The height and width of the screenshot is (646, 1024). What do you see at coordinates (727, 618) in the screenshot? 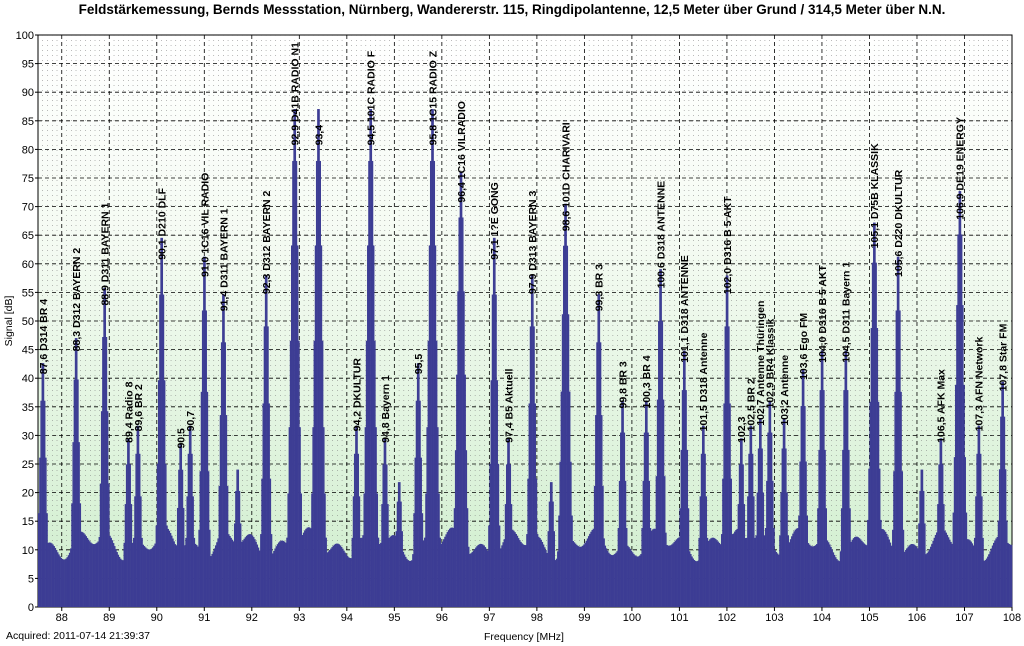
I see `x-tick-label: 102` at bounding box center [727, 618].